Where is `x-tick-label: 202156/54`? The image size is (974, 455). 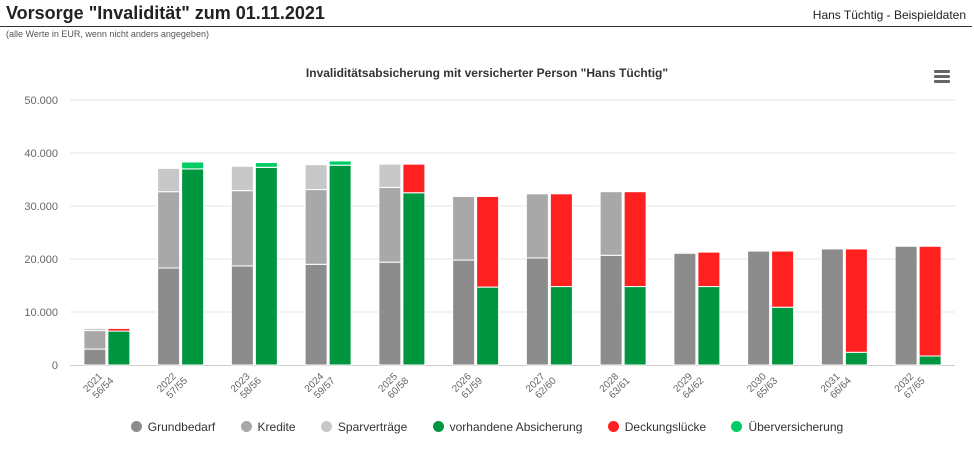
x-tick-label: 202156/54 is located at coordinates (98, 385).